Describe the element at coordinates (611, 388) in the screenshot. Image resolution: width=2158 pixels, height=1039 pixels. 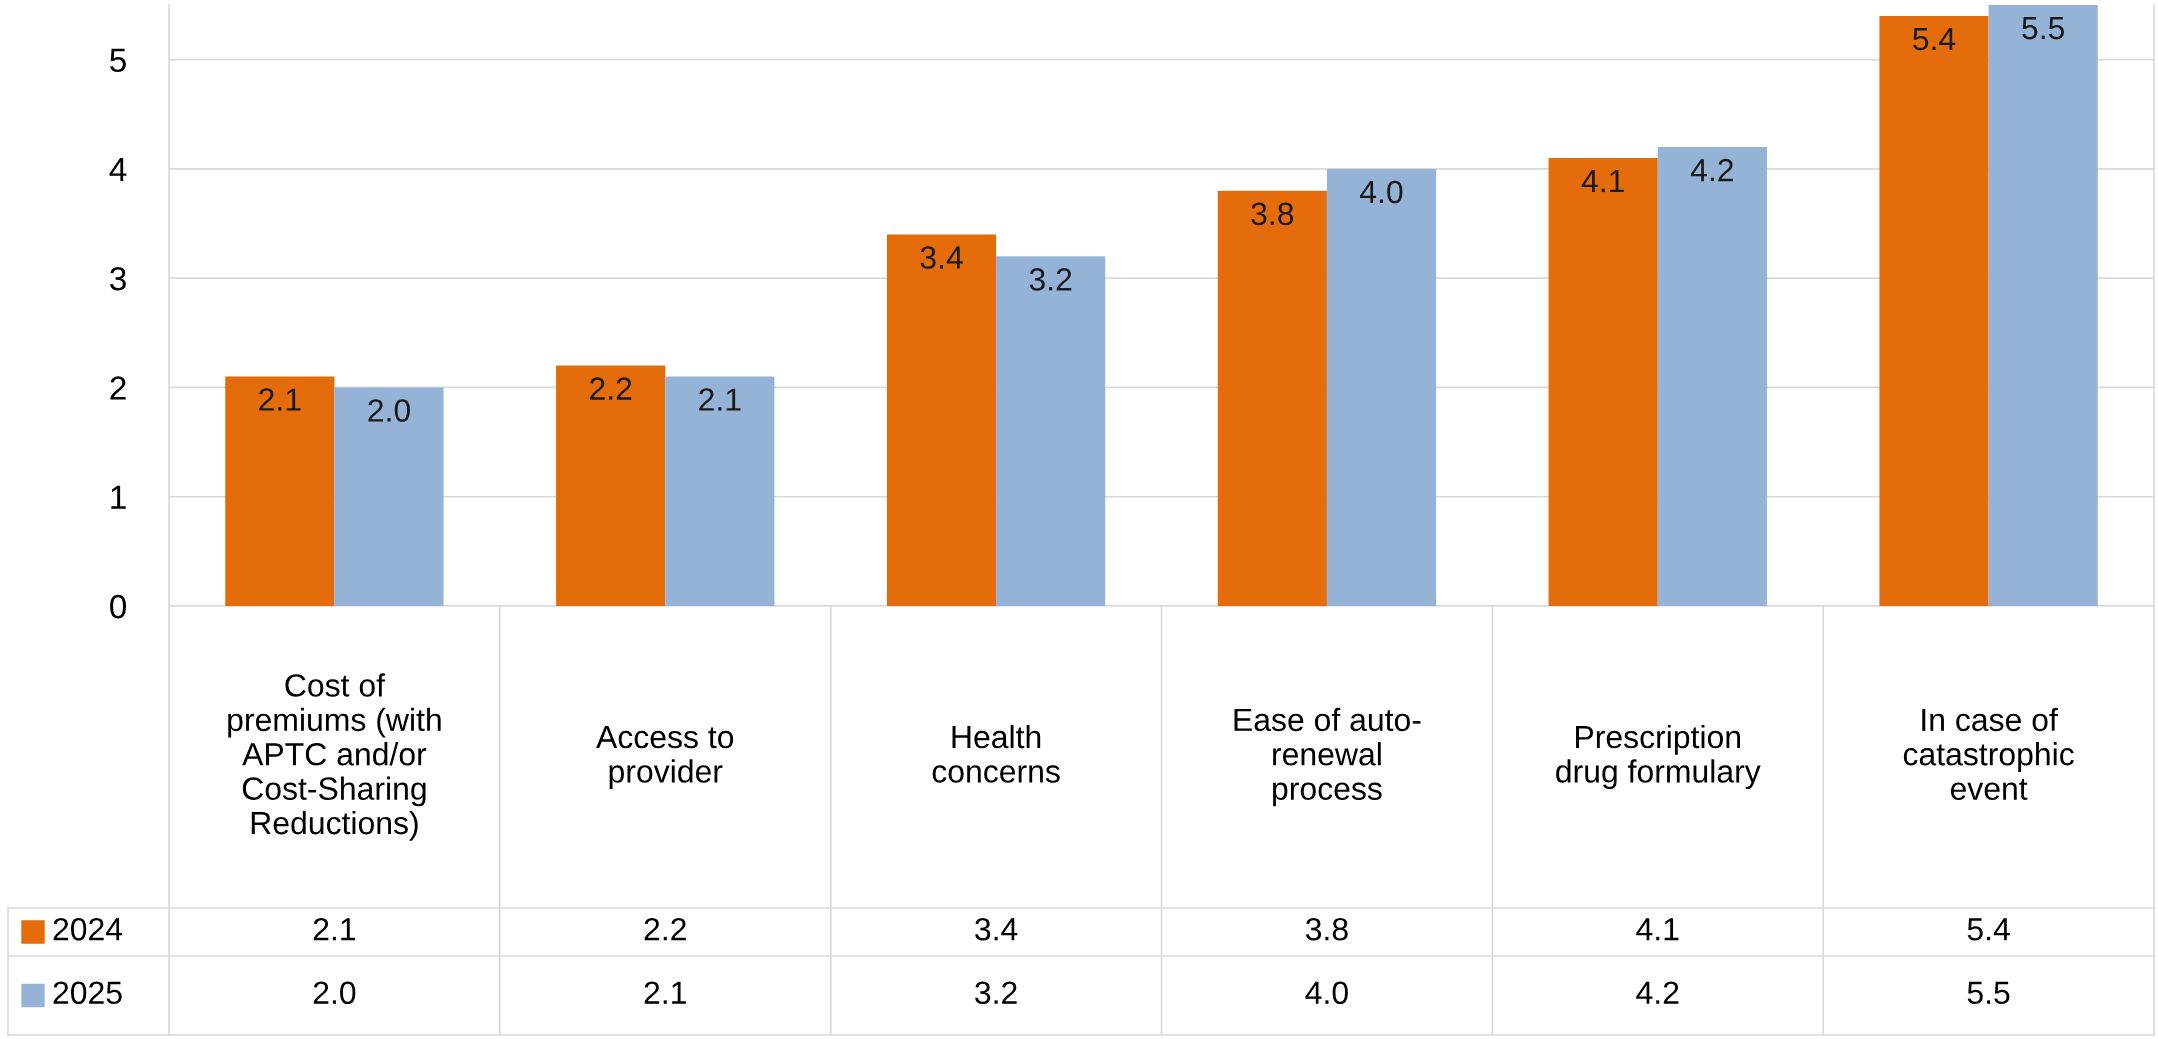
I see `text: 2.2` at that location.